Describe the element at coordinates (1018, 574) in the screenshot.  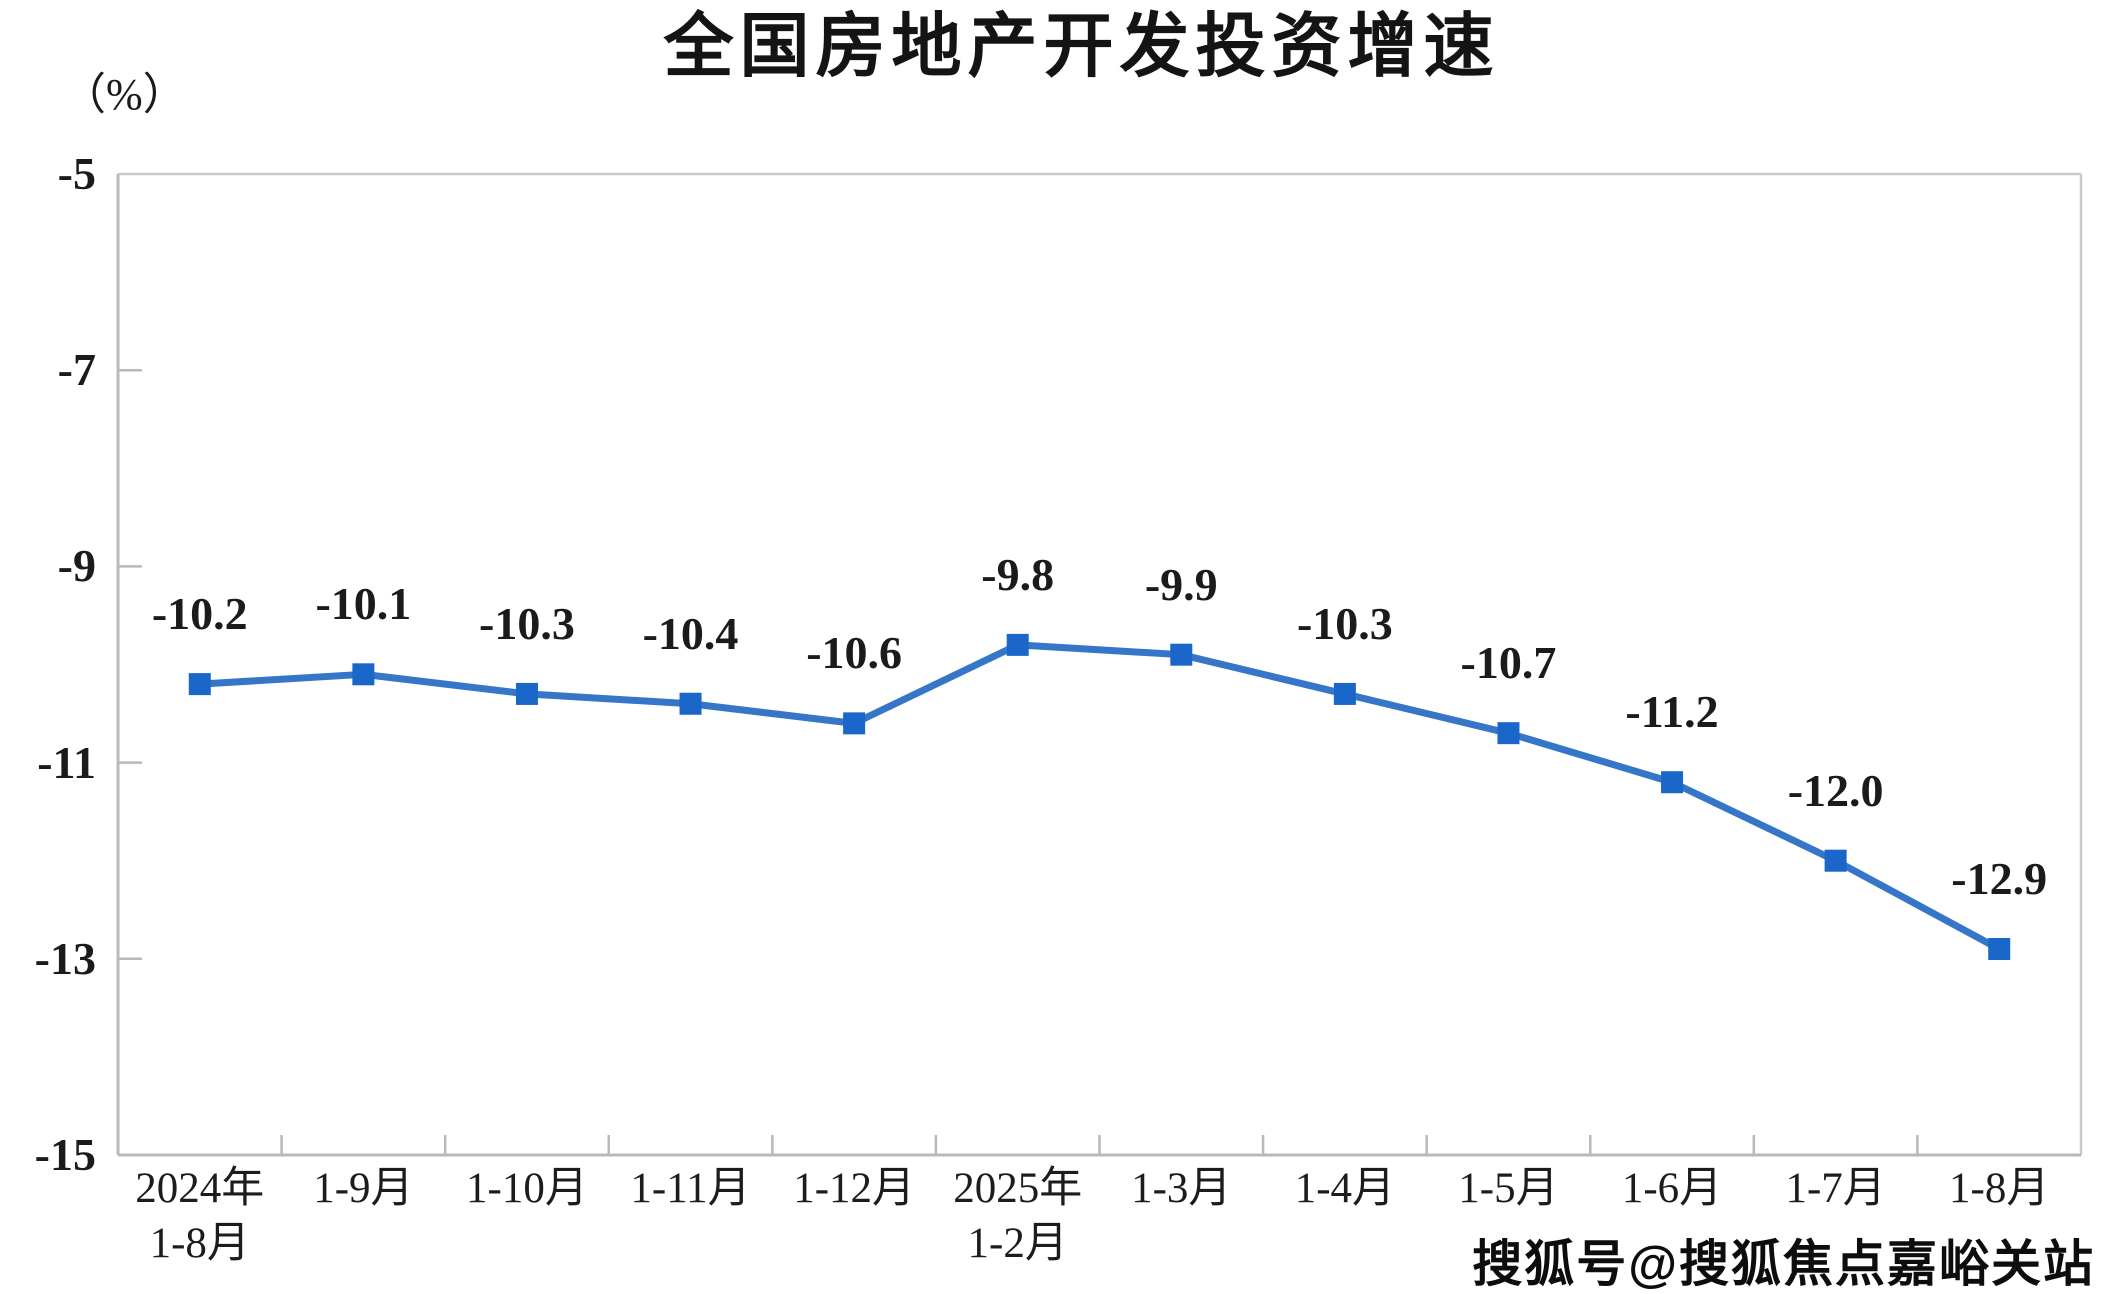
I see `data-point-label: -9.8` at that location.